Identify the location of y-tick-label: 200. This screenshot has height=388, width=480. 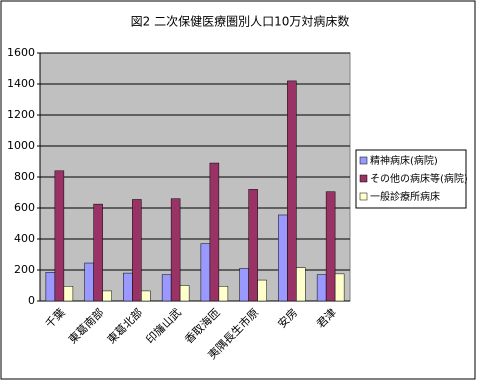
(24, 269).